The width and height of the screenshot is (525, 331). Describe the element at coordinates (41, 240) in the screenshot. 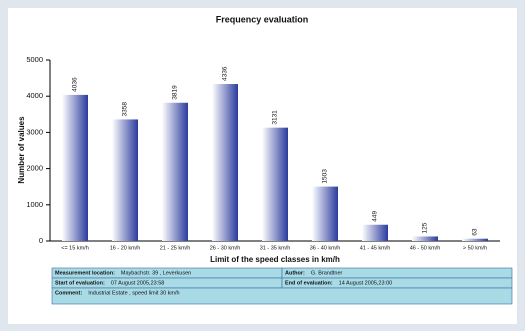

I see `y-tick-label: 0` at that location.